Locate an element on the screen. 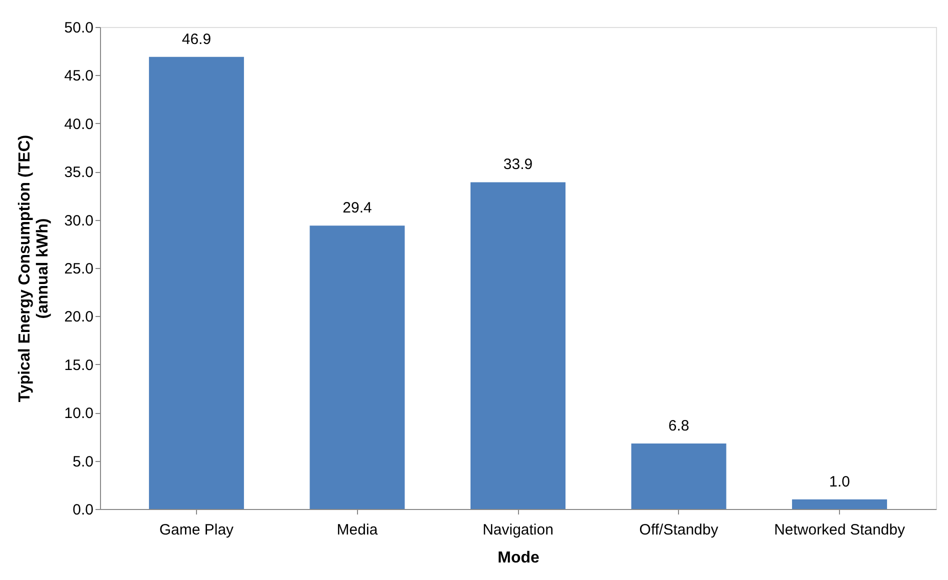 This screenshot has width=948, height=580. x-tick-label: Navigation is located at coordinates (518, 530).